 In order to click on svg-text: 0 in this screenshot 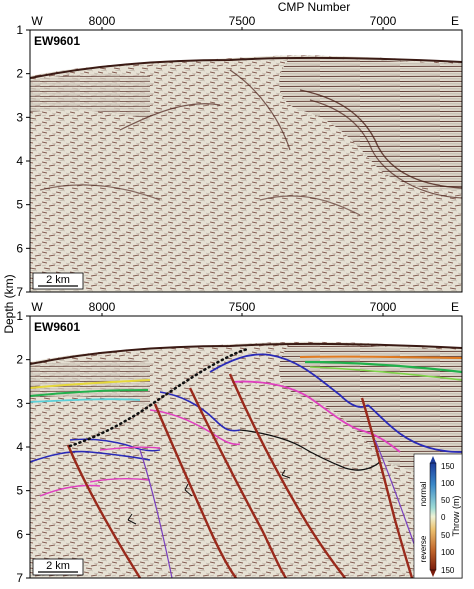, I will do `click(443, 517)`.